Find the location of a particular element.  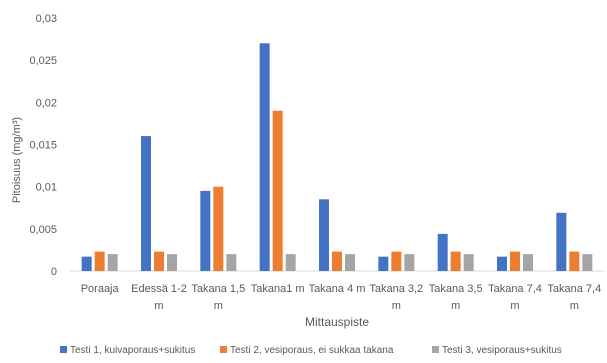

x-tick-label: Takana 4 m is located at coordinates (337, 289).